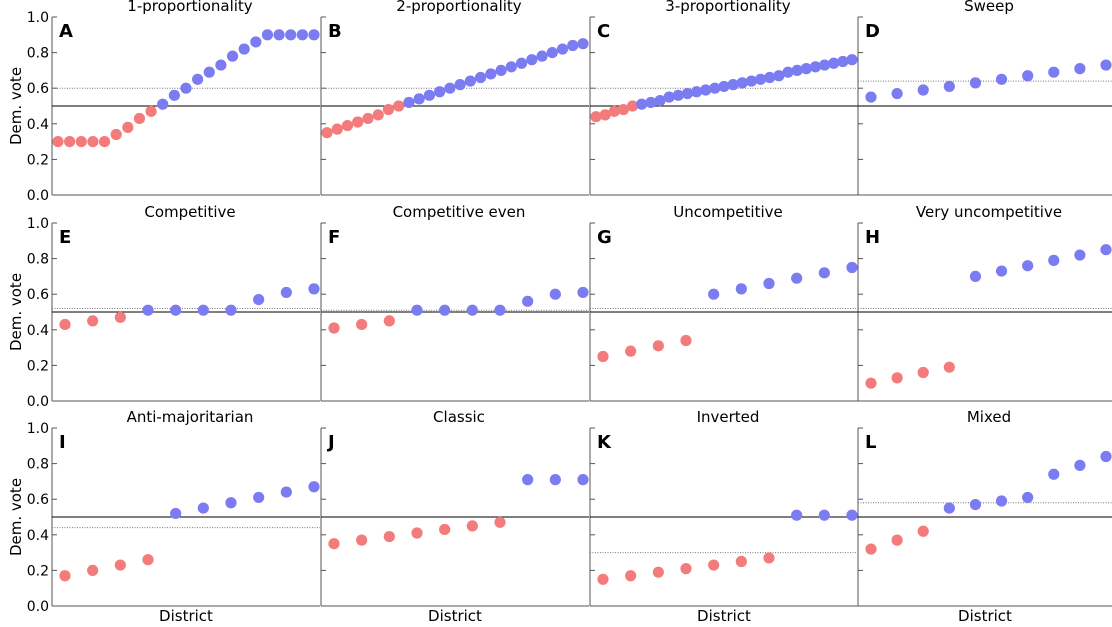 The image size is (1112, 627). What do you see at coordinates (604, 237) in the screenshot?
I see `panel-letter: G` at bounding box center [604, 237].